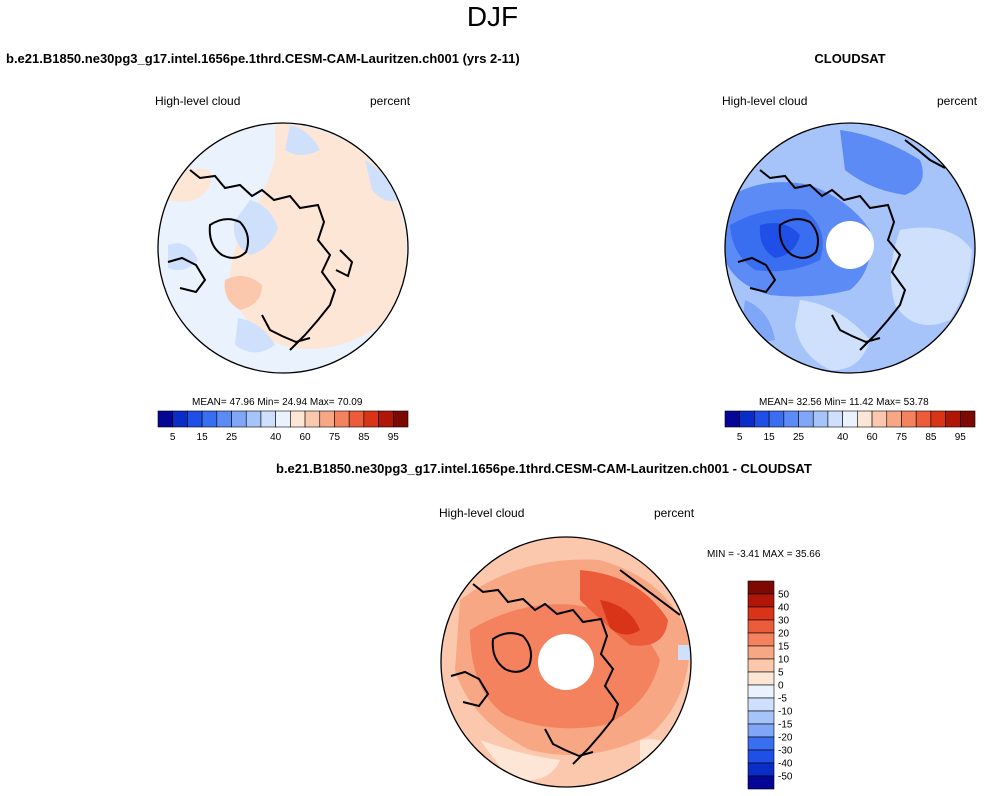 This screenshot has height=796, width=985. I want to click on diff-colorbar-tick-label: 5, so click(781, 673).